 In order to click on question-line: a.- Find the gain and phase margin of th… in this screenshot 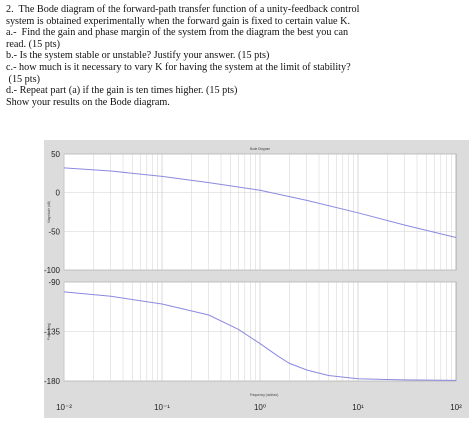, I will do `click(177, 33)`.